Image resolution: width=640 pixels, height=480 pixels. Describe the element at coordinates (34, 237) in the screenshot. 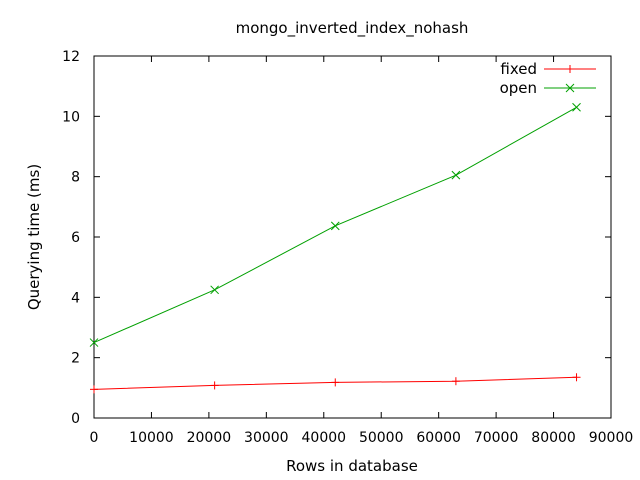

I see `y-axis-label: Querying time (ms)` at that location.